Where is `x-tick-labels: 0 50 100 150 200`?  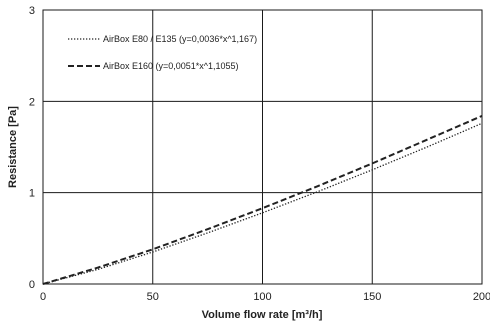
x-tick-labels: 0 50 100 150 200 is located at coordinates (265, 297).